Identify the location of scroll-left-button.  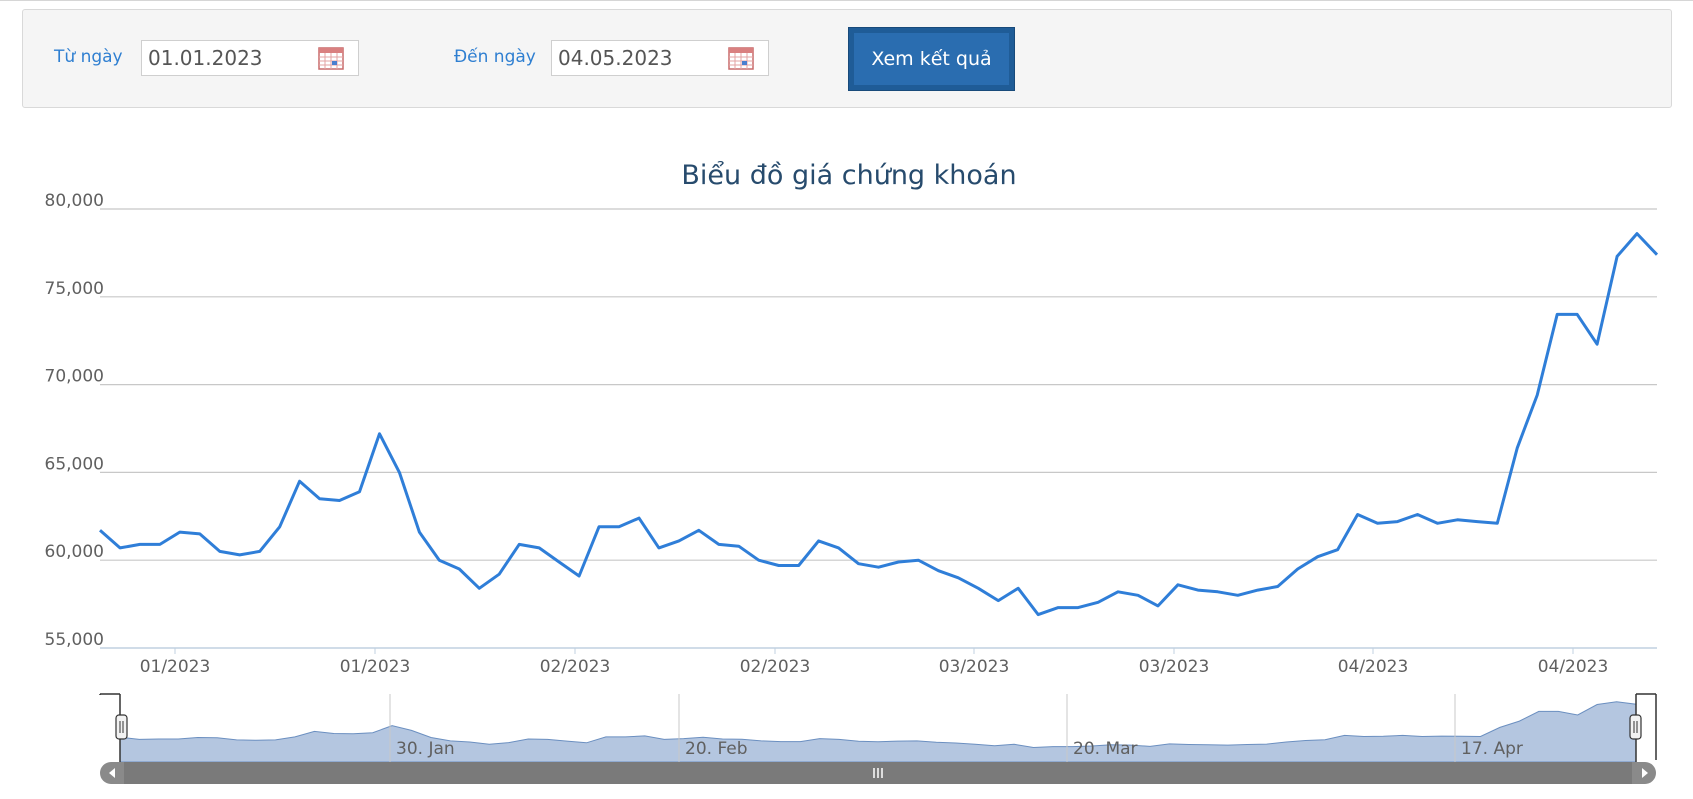
(112, 773).